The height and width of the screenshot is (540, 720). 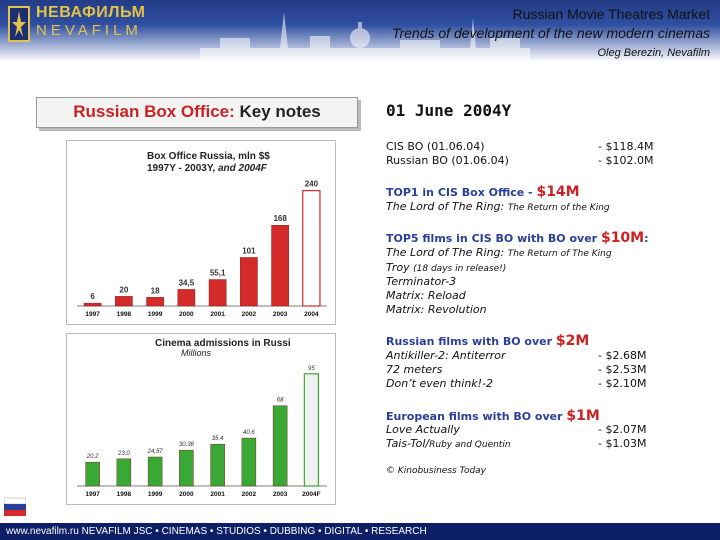 What do you see at coordinates (155, 290) in the screenshot?
I see `chart1-value-label-1999: 18` at bounding box center [155, 290].